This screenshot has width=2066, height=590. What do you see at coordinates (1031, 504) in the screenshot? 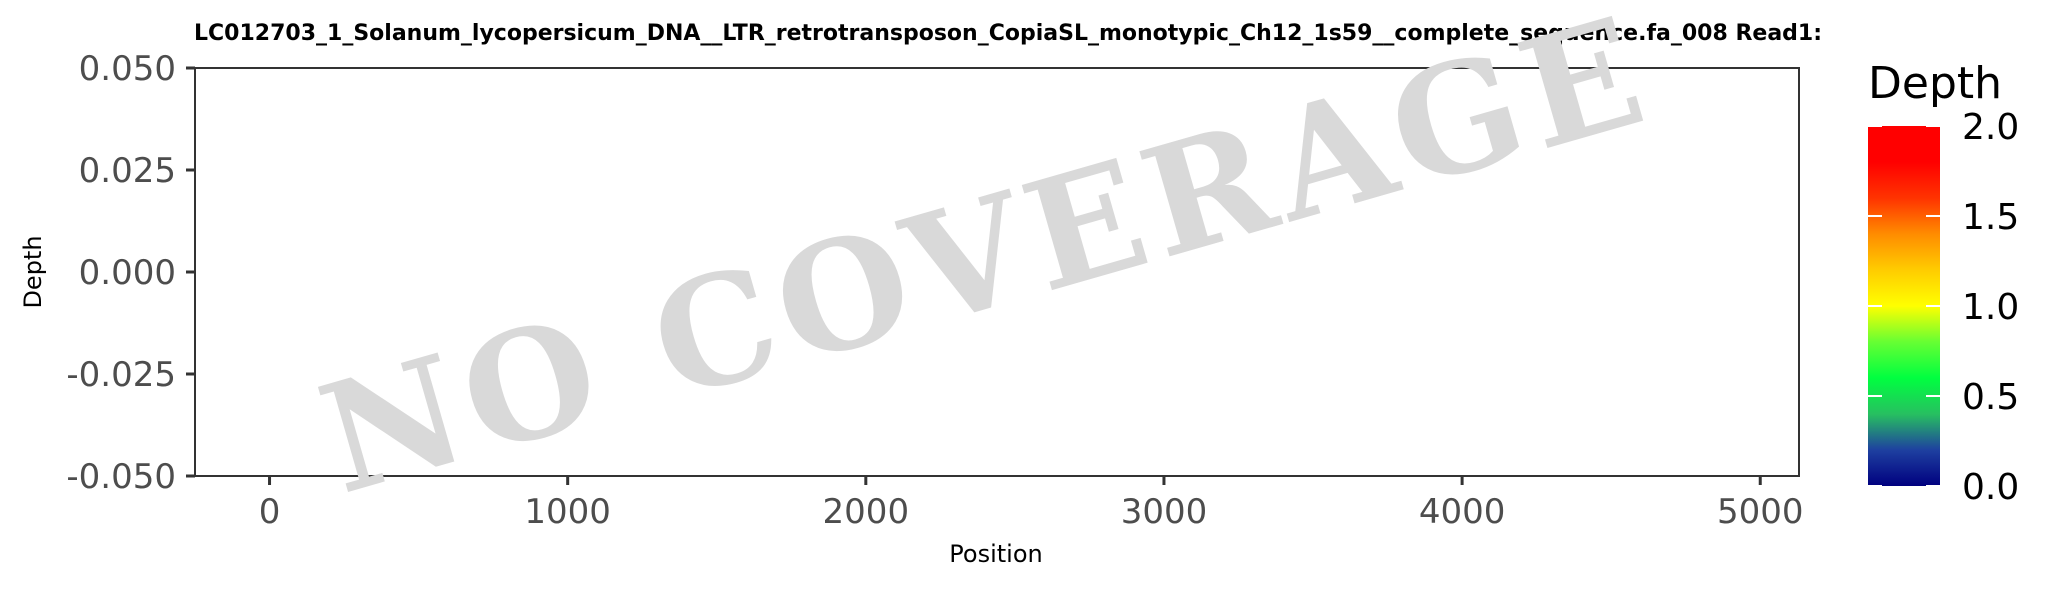
I see `x-axis: 0 1000 2000 3000 4000 5000` at bounding box center [1031, 504].